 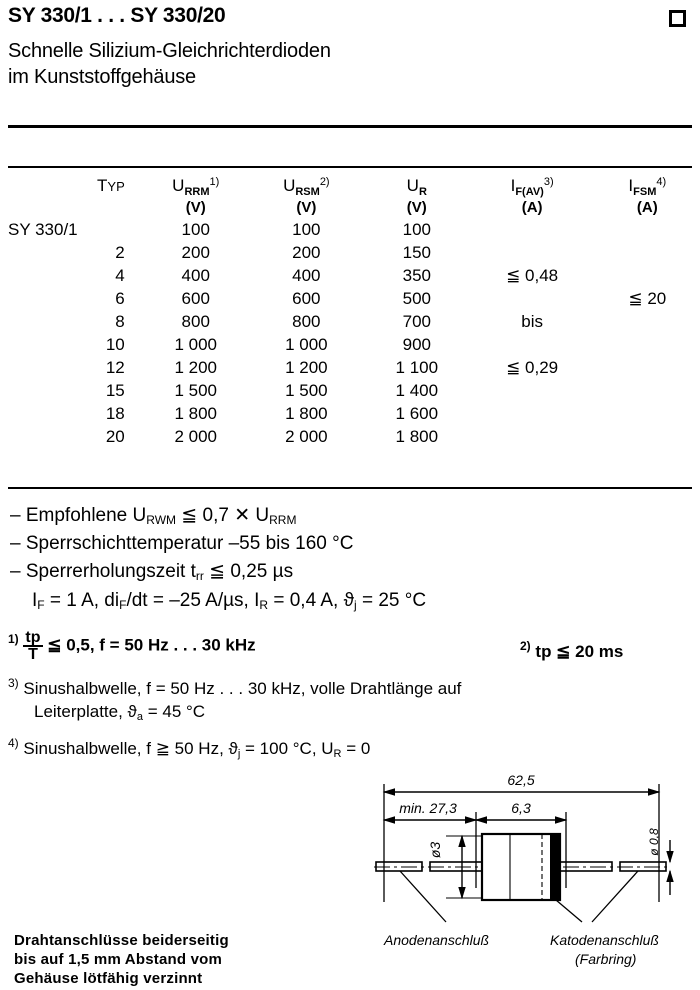 I want to click on cell-ur: 500, so click(x=416, y=298).